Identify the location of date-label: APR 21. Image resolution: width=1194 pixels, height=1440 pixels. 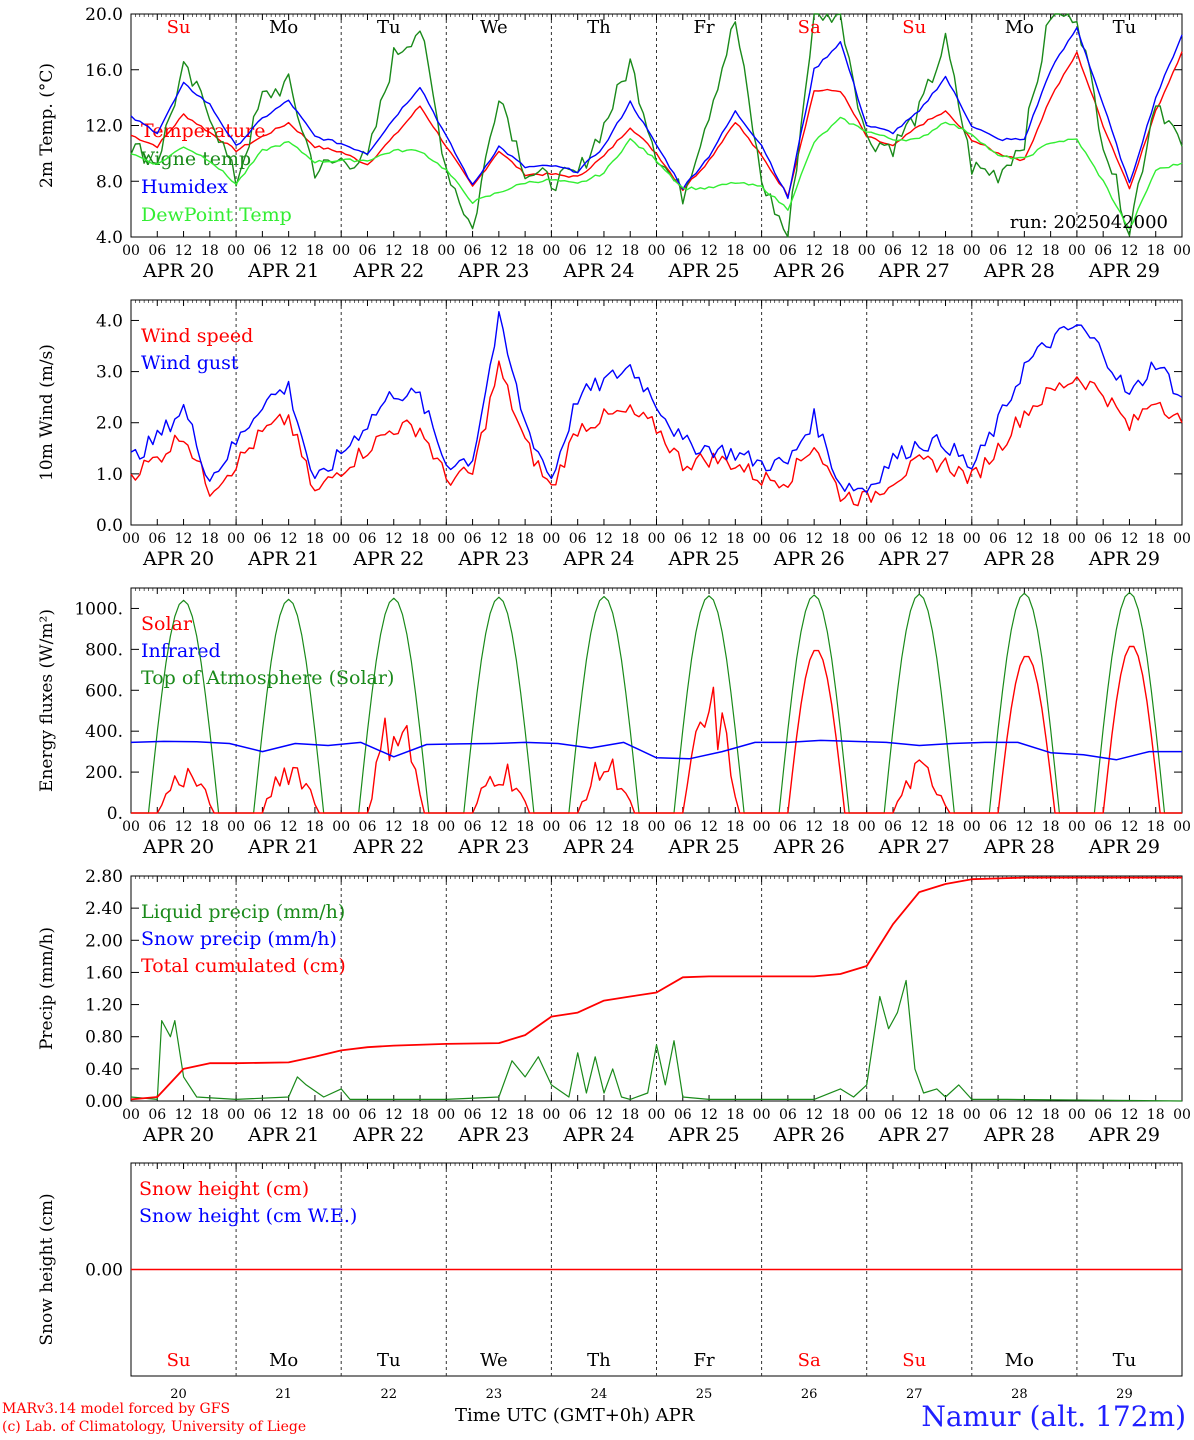
(283, 1135).